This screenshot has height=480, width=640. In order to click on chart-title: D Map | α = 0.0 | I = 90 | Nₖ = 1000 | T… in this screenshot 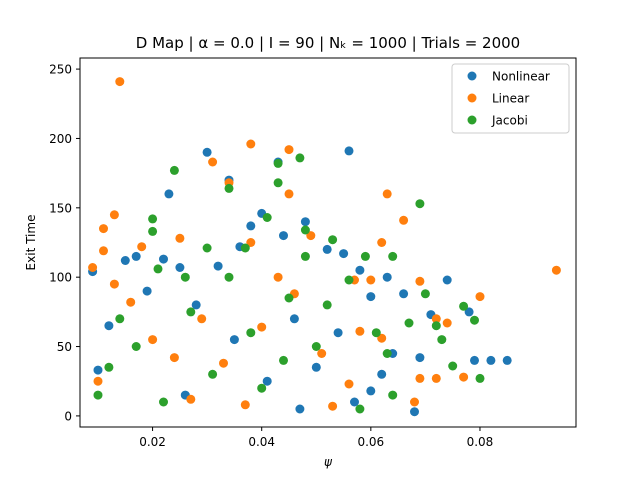, I will do `click(328, 43)`.